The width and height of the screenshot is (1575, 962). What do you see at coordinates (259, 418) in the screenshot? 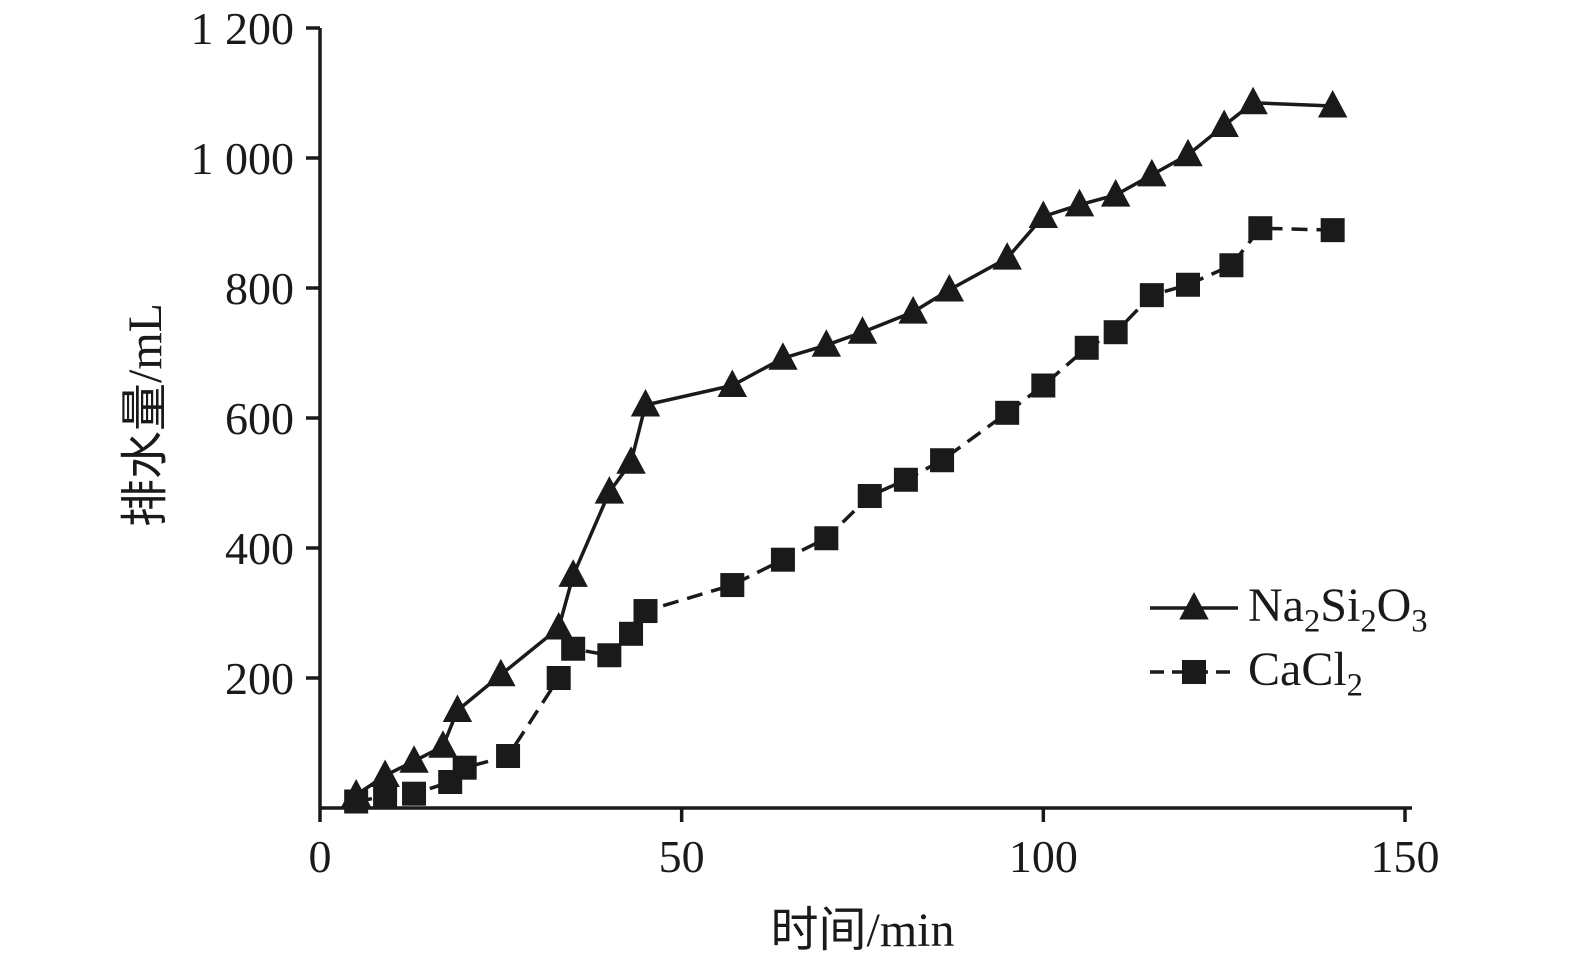
I see `y-tick-label: 600` at bounding box center [259, 418].